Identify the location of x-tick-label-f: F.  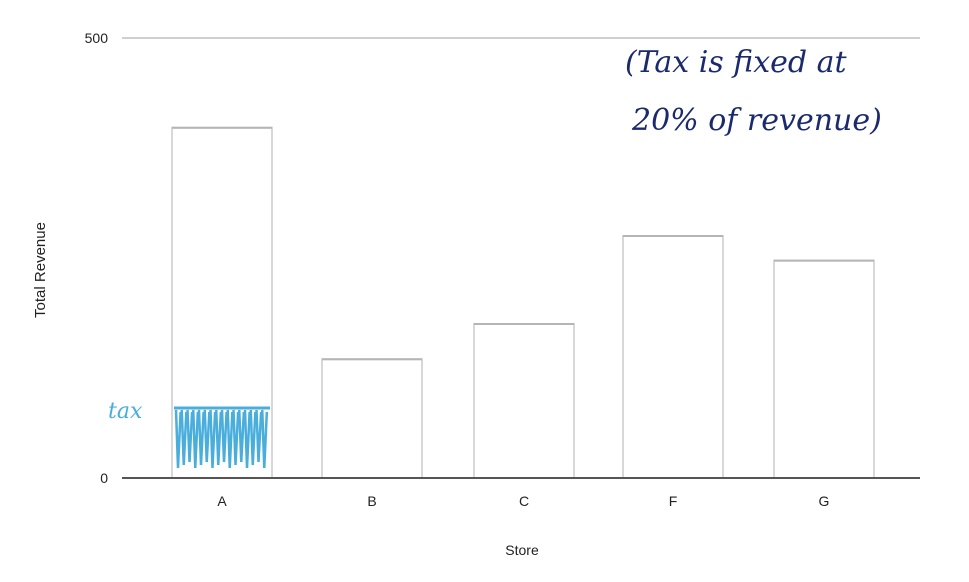
(673, 501).